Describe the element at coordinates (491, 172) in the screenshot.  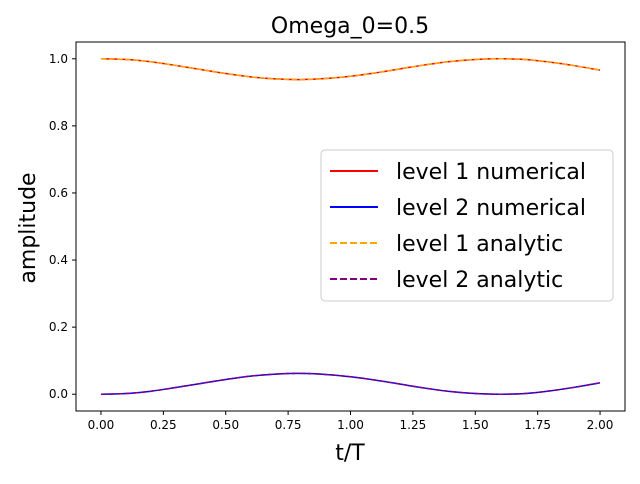
I see `legend-label: level 1 numerical` at that location.